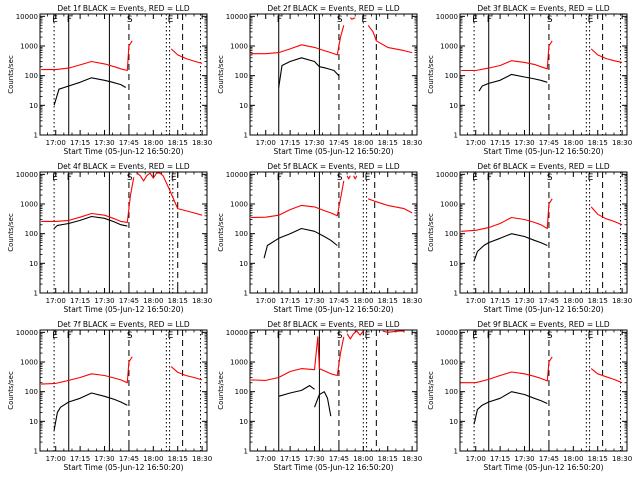 This screenshot has height=480, width=640. What do you see at coordinates (202, 301) in the screenshot?
I see `x-tick-label: 18:30` at bounding box center [202, 301].